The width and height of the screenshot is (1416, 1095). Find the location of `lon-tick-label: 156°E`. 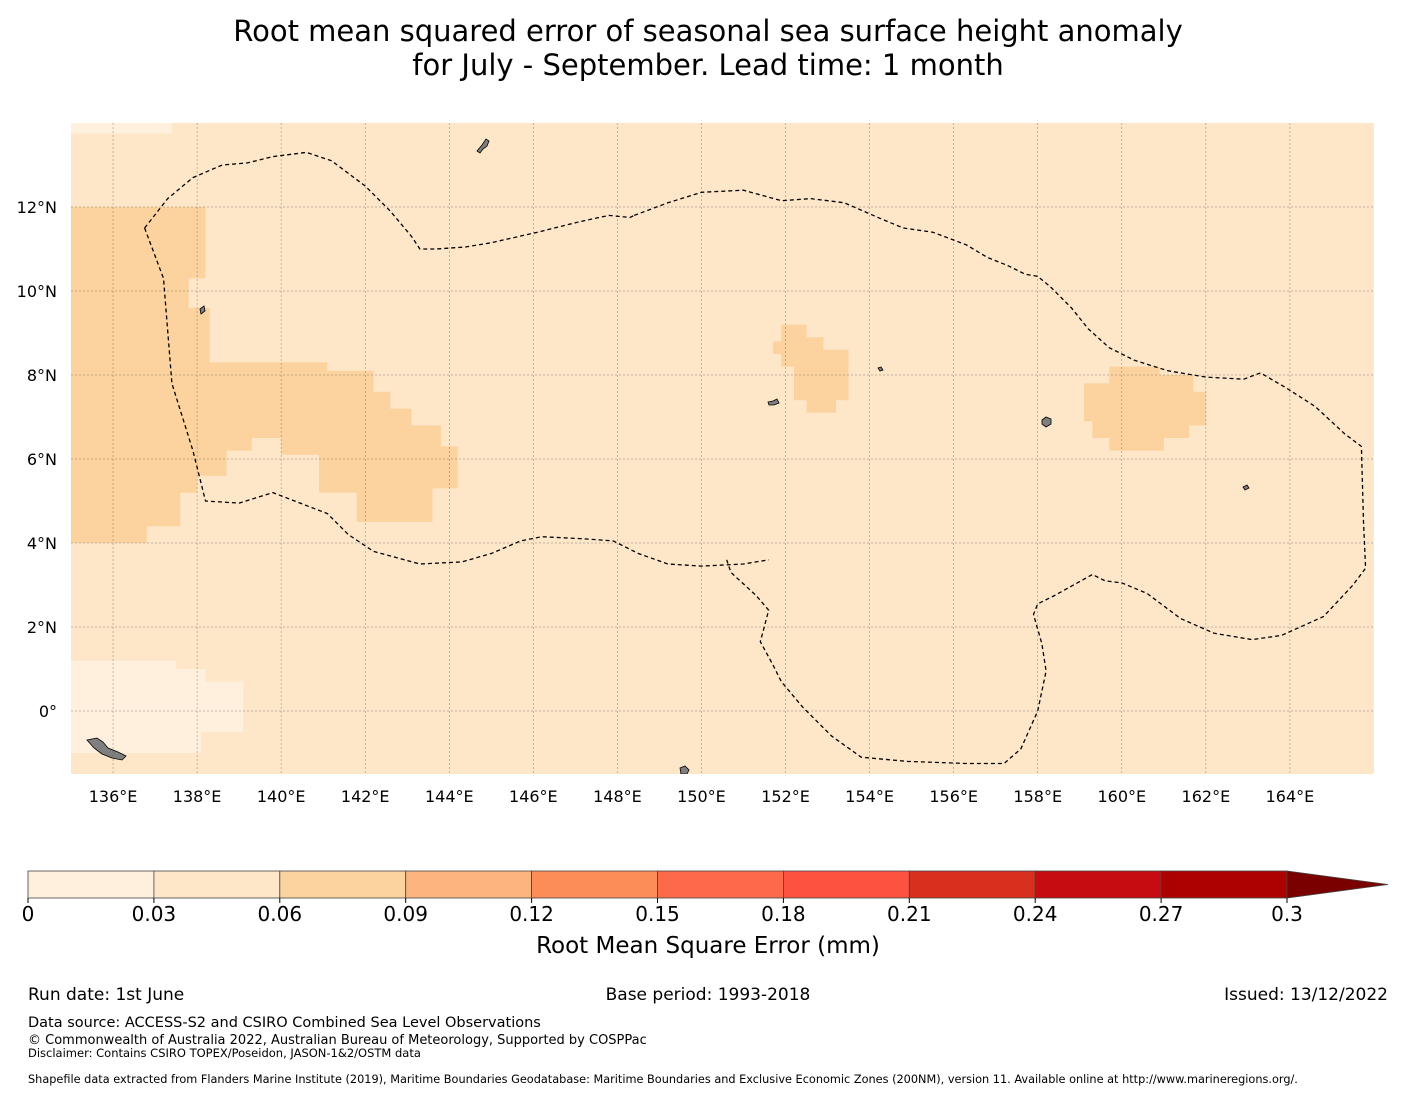

lon-tick-label: 156°E is located at coordinates (953, 796).